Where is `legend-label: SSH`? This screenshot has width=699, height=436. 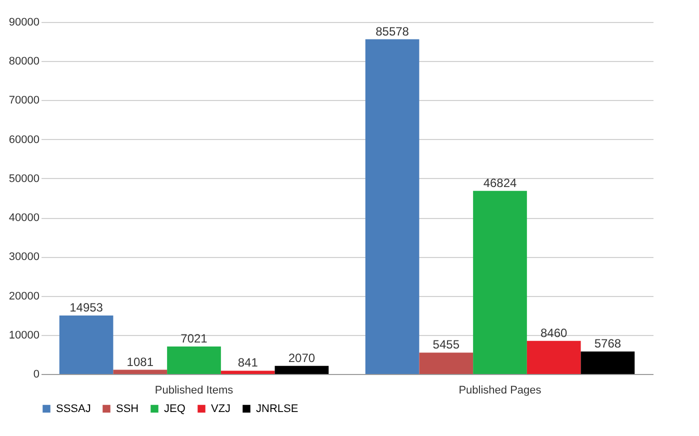
legend-label: SSH is located at coordinates (127, 408).